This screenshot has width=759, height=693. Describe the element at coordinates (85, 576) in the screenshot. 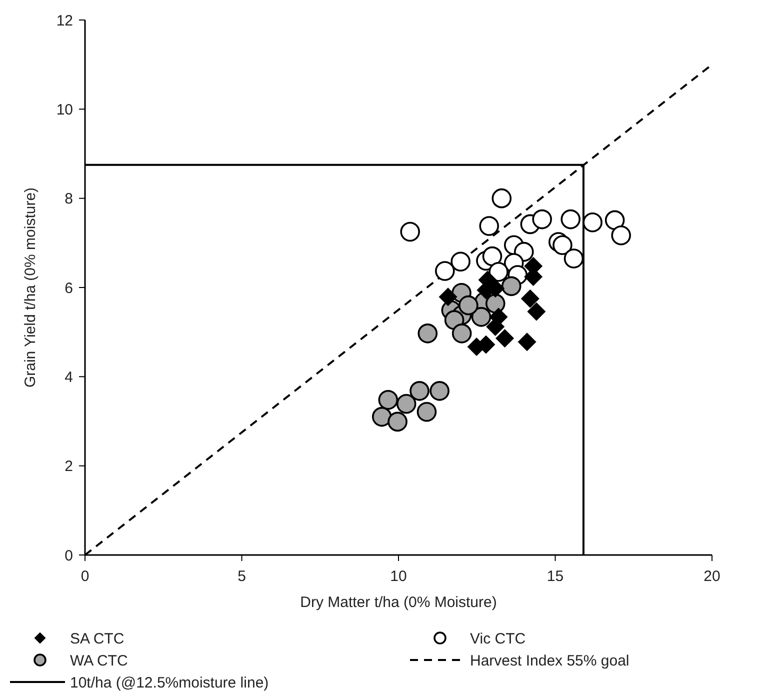

I see `x-tick-label: 0` at that location.